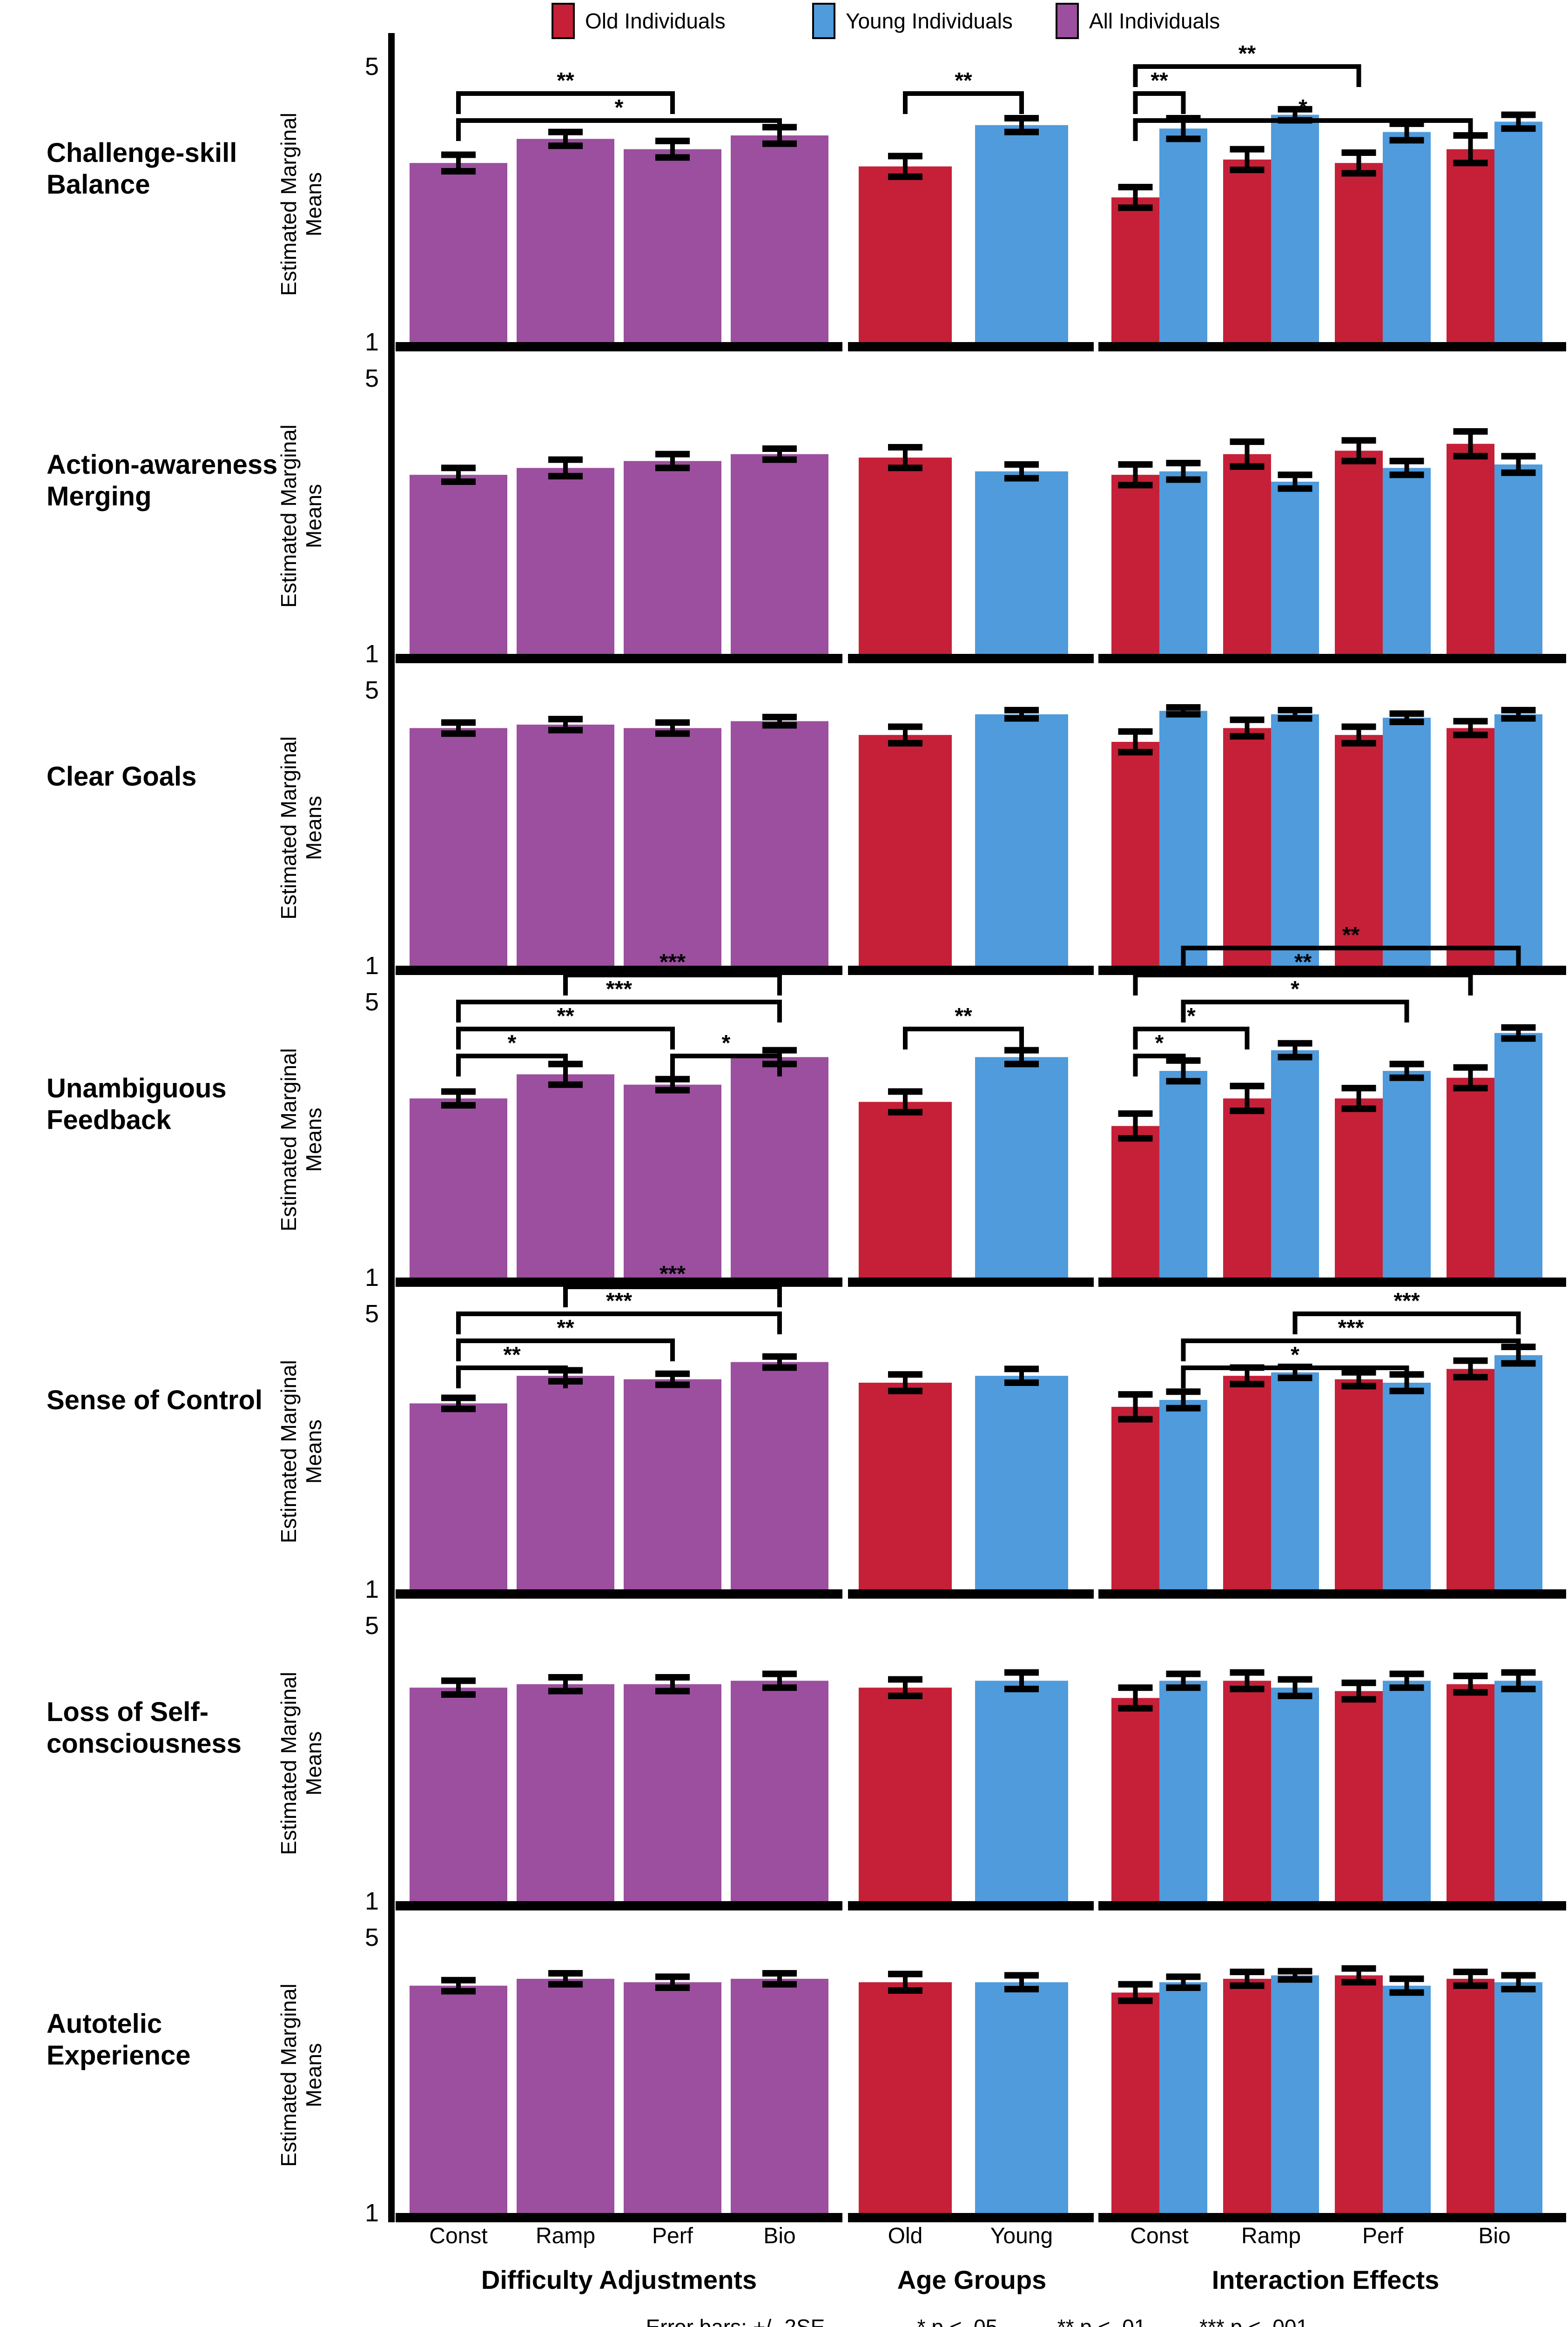 The width and height of the screenshot is (1568, 2327). I want to click on legend-label-old: Old Individuals, so click(655, 21).